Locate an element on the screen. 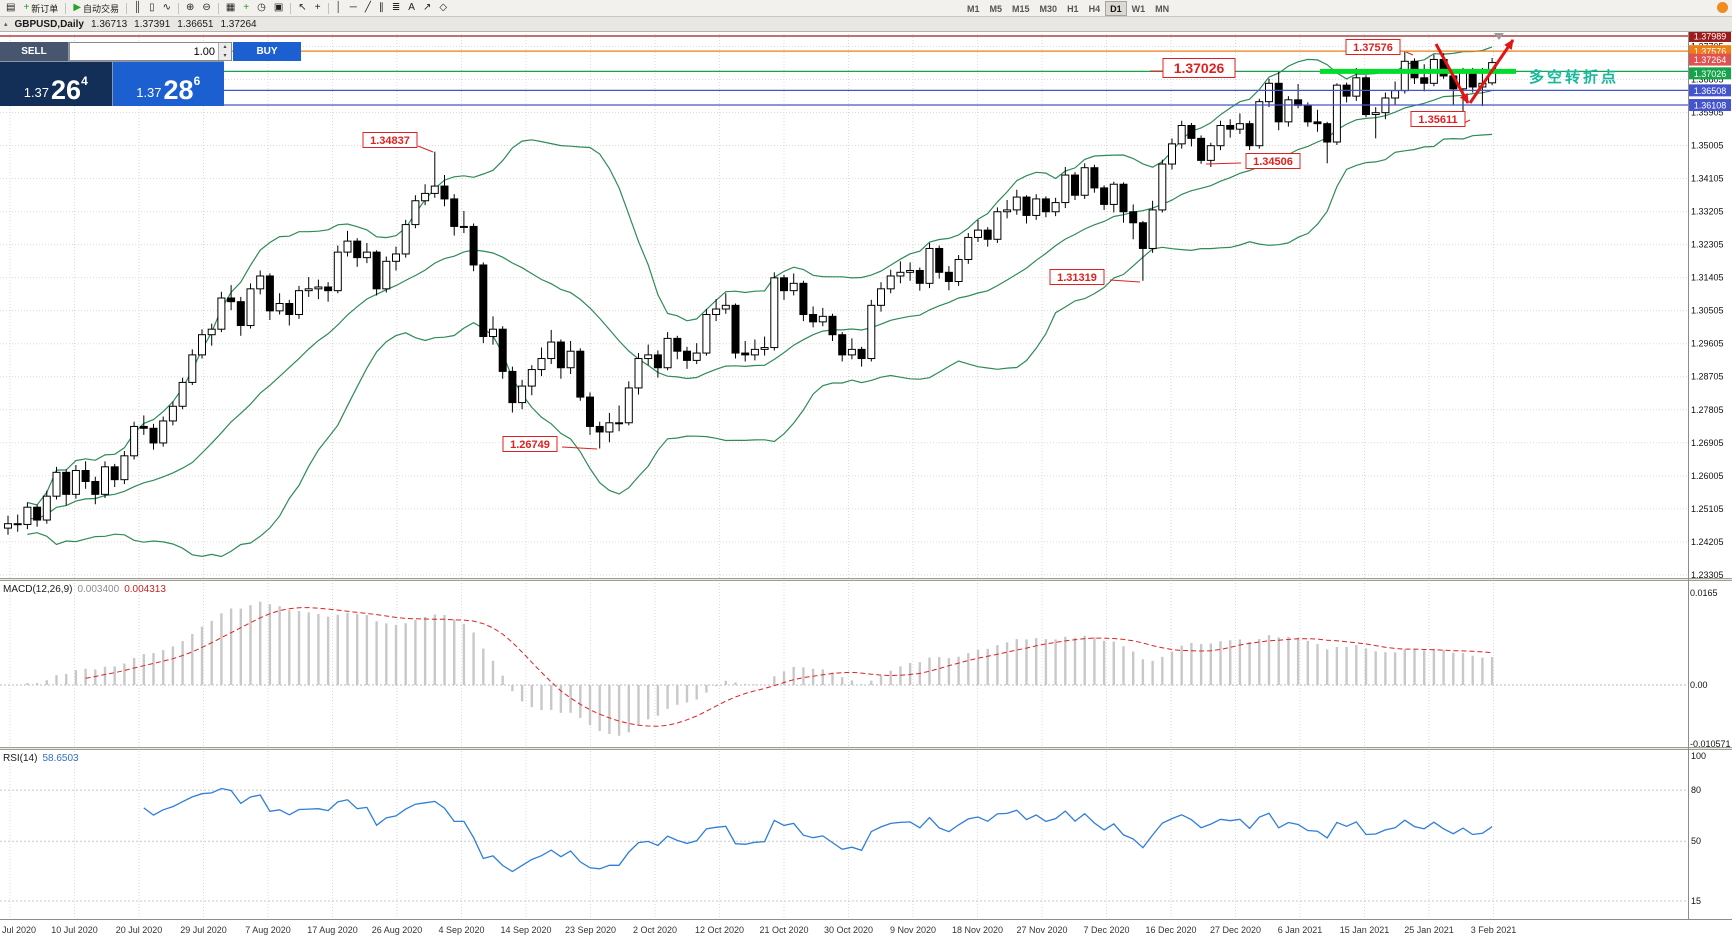 The image size is (1732, 940). timeframe-m5-button: M5 is located at coordinates (996, 8).